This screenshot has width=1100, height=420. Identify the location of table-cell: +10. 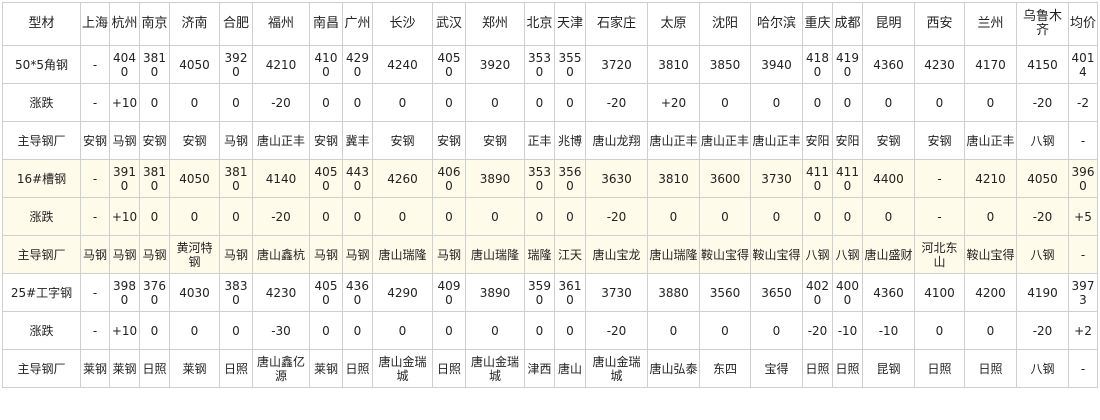
(124, 330).